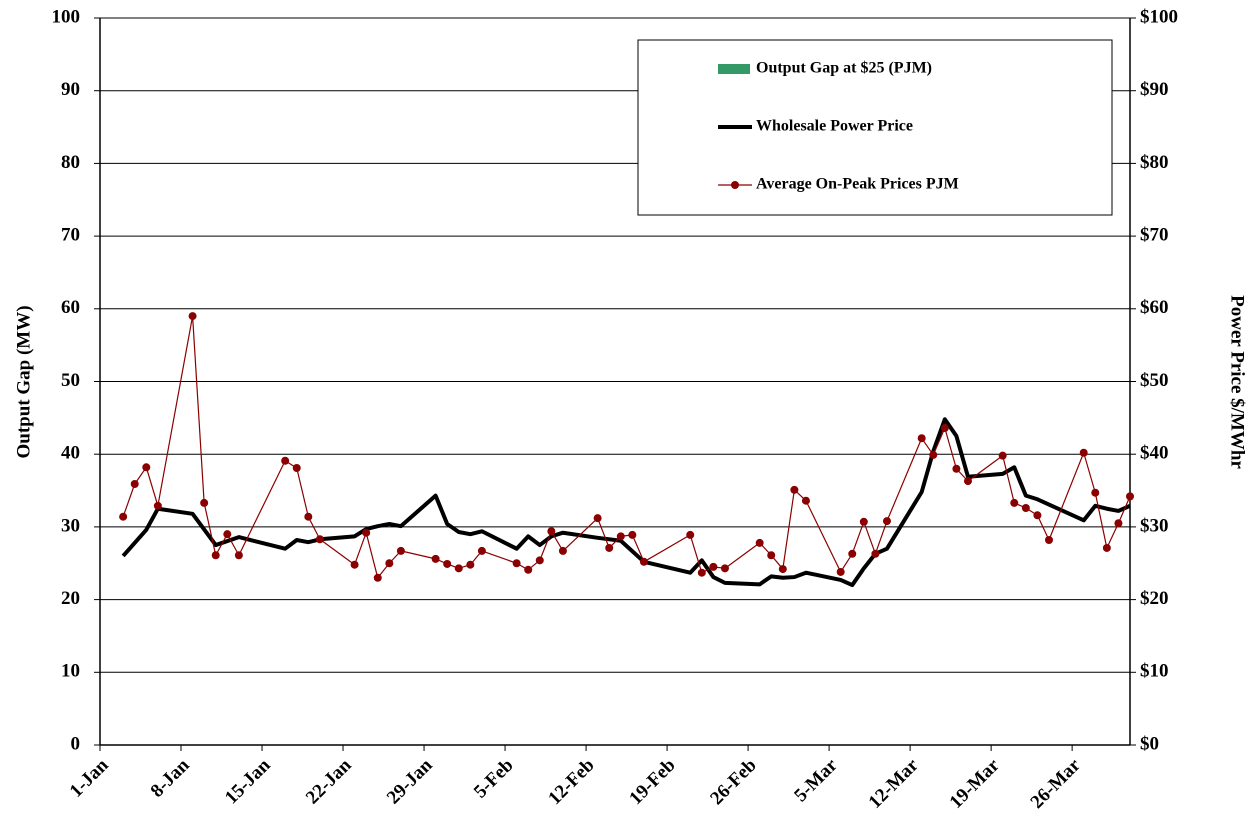 The width and height of the screenshot is (1249, 835). I want to click on legend-box, so click(875, 127).